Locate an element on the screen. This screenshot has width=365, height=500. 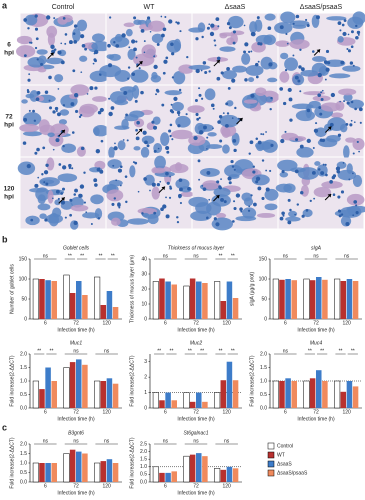
chart-title: Muc1 is located at coordinates (76, 343).